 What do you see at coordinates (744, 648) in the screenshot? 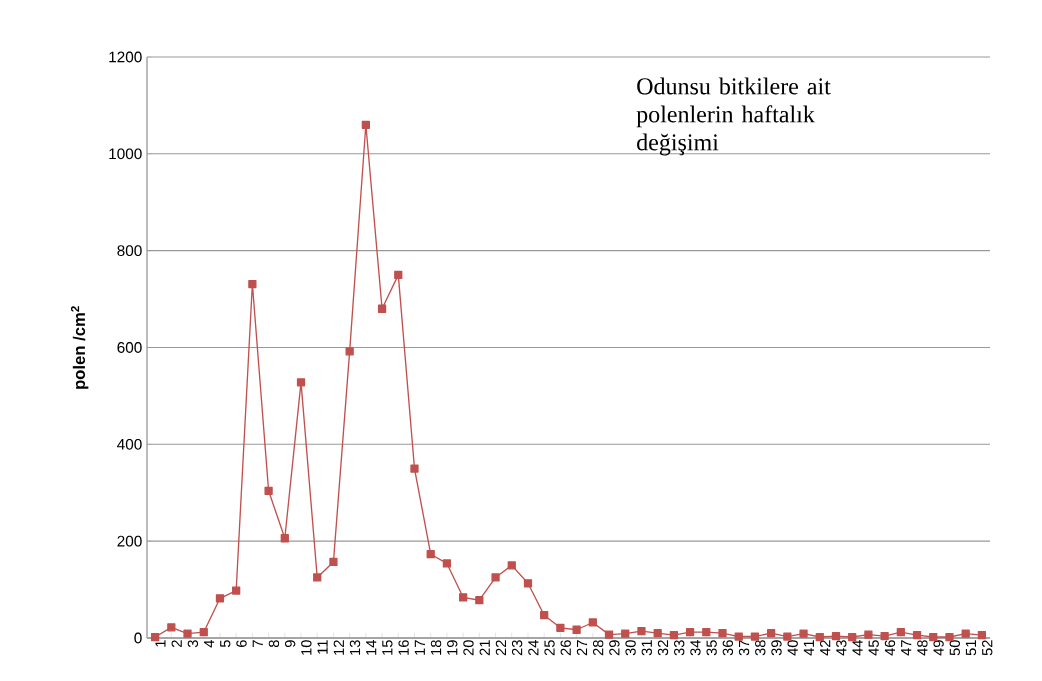
I see `x-tick-label: 37` at bounding box center [744, 648].